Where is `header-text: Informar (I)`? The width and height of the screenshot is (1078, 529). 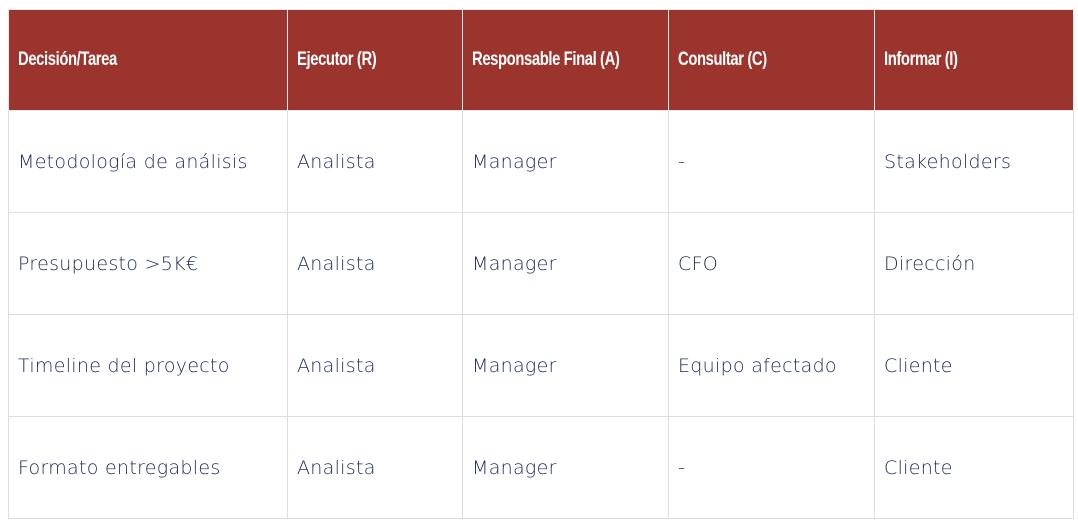 header-text: Informar (I) is located at coordinates (921, 59).